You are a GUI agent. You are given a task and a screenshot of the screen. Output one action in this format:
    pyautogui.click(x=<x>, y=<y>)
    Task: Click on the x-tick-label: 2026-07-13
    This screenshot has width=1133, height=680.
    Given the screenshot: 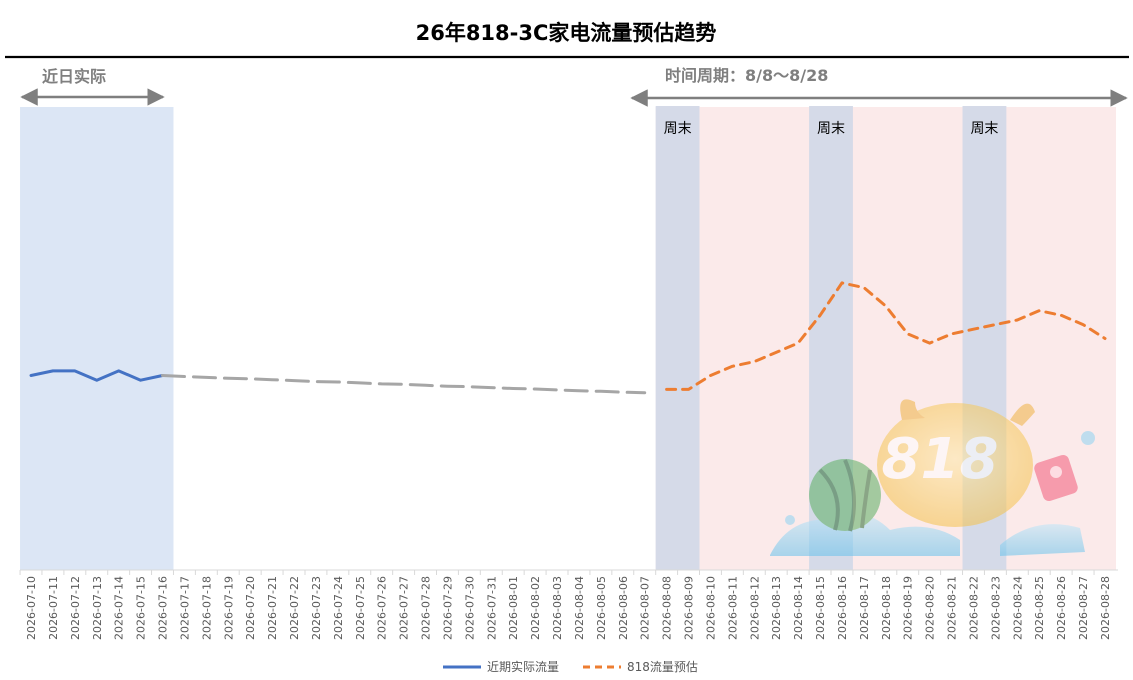 What is the action you would take?
    pyautogui.click(x=97, y=608)
    